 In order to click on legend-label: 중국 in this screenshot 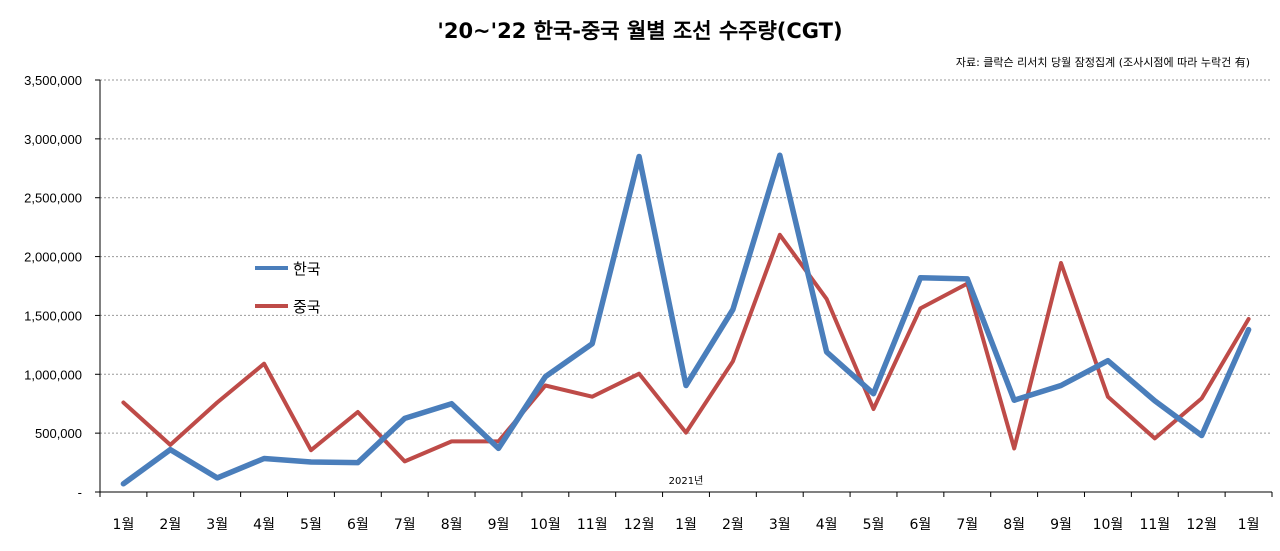, I will do `click(307, 307)`.